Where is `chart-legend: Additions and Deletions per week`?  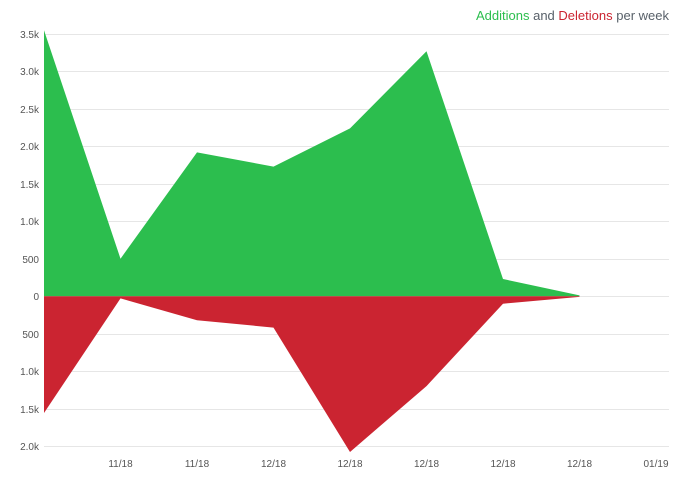 chart-legend: Additions and Deletions per week is located at coordinates (572, 15).